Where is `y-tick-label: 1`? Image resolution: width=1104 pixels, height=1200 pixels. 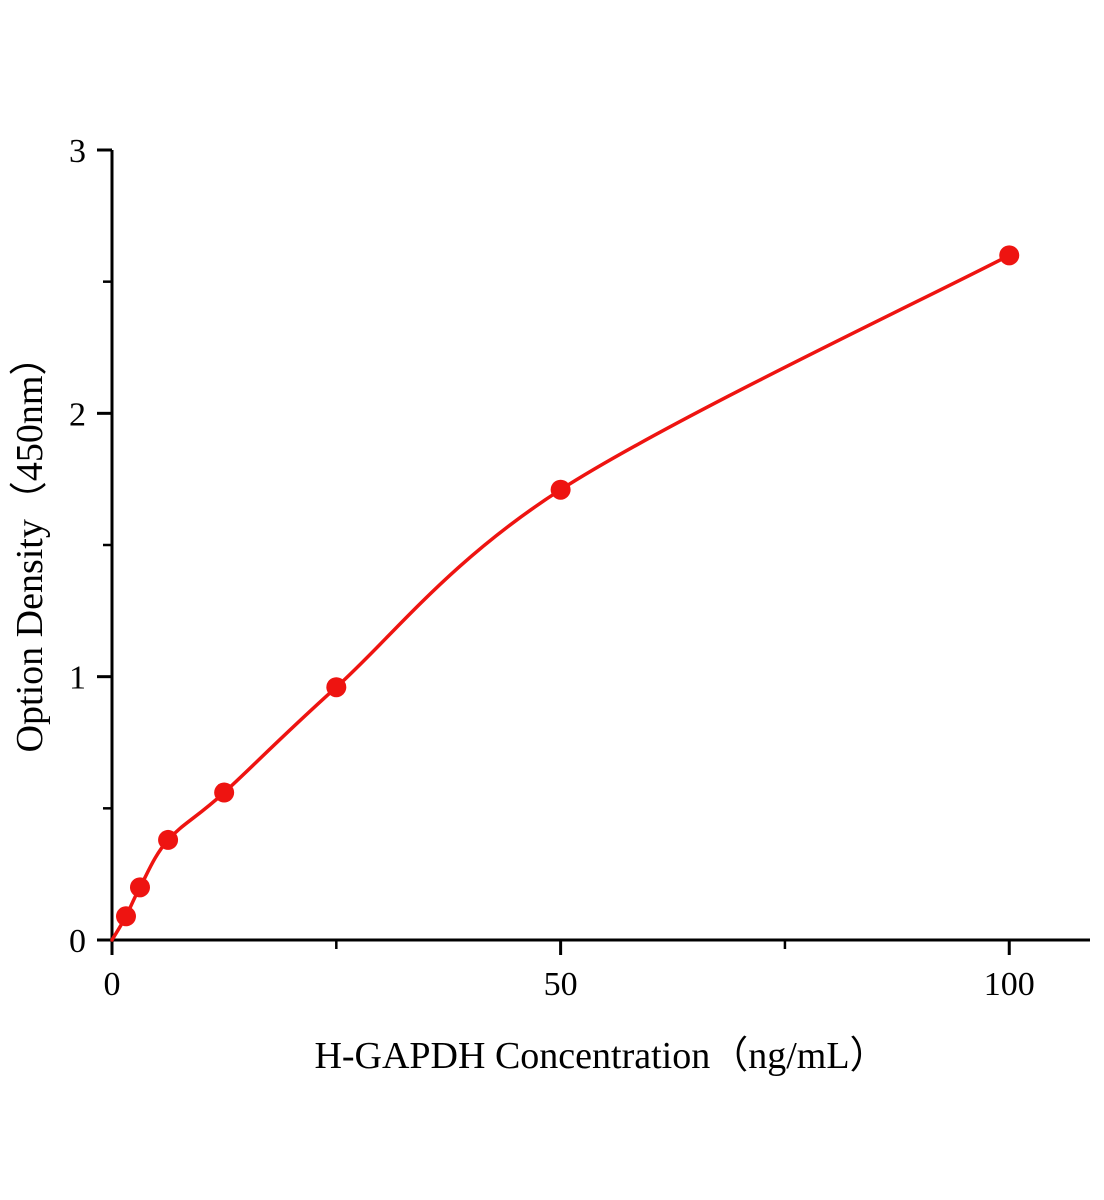 y-tick-label: 1 is located at coordinates (77, 678).